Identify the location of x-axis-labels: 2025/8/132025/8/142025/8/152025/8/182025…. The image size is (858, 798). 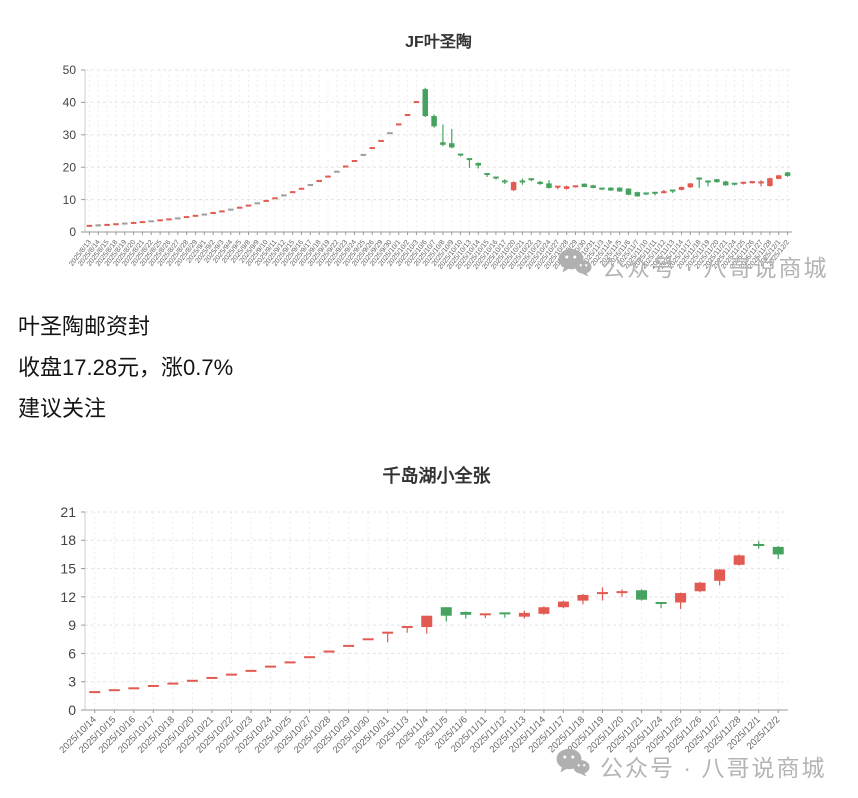
(429, 255).